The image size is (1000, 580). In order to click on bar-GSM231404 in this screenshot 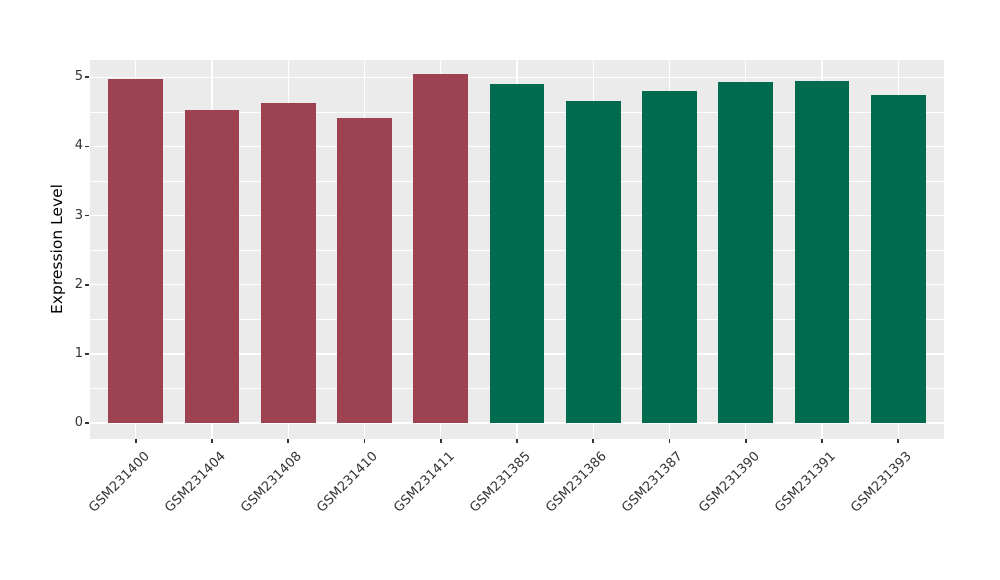, I will do `click(212, 267)`.